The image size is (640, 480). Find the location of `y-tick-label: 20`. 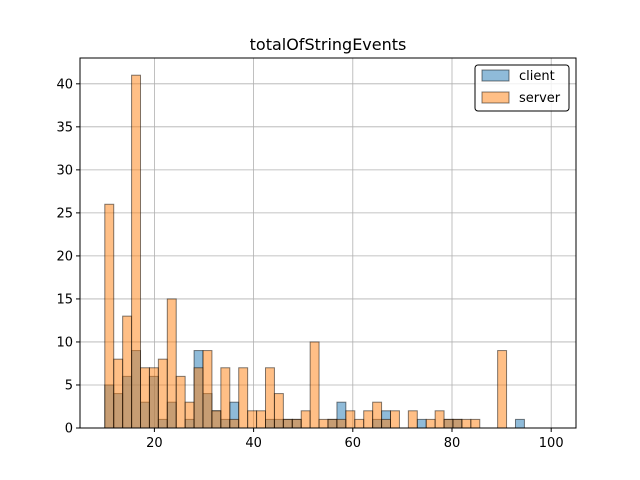

y-tick-label: 20 is located at coordinates (64, 256).